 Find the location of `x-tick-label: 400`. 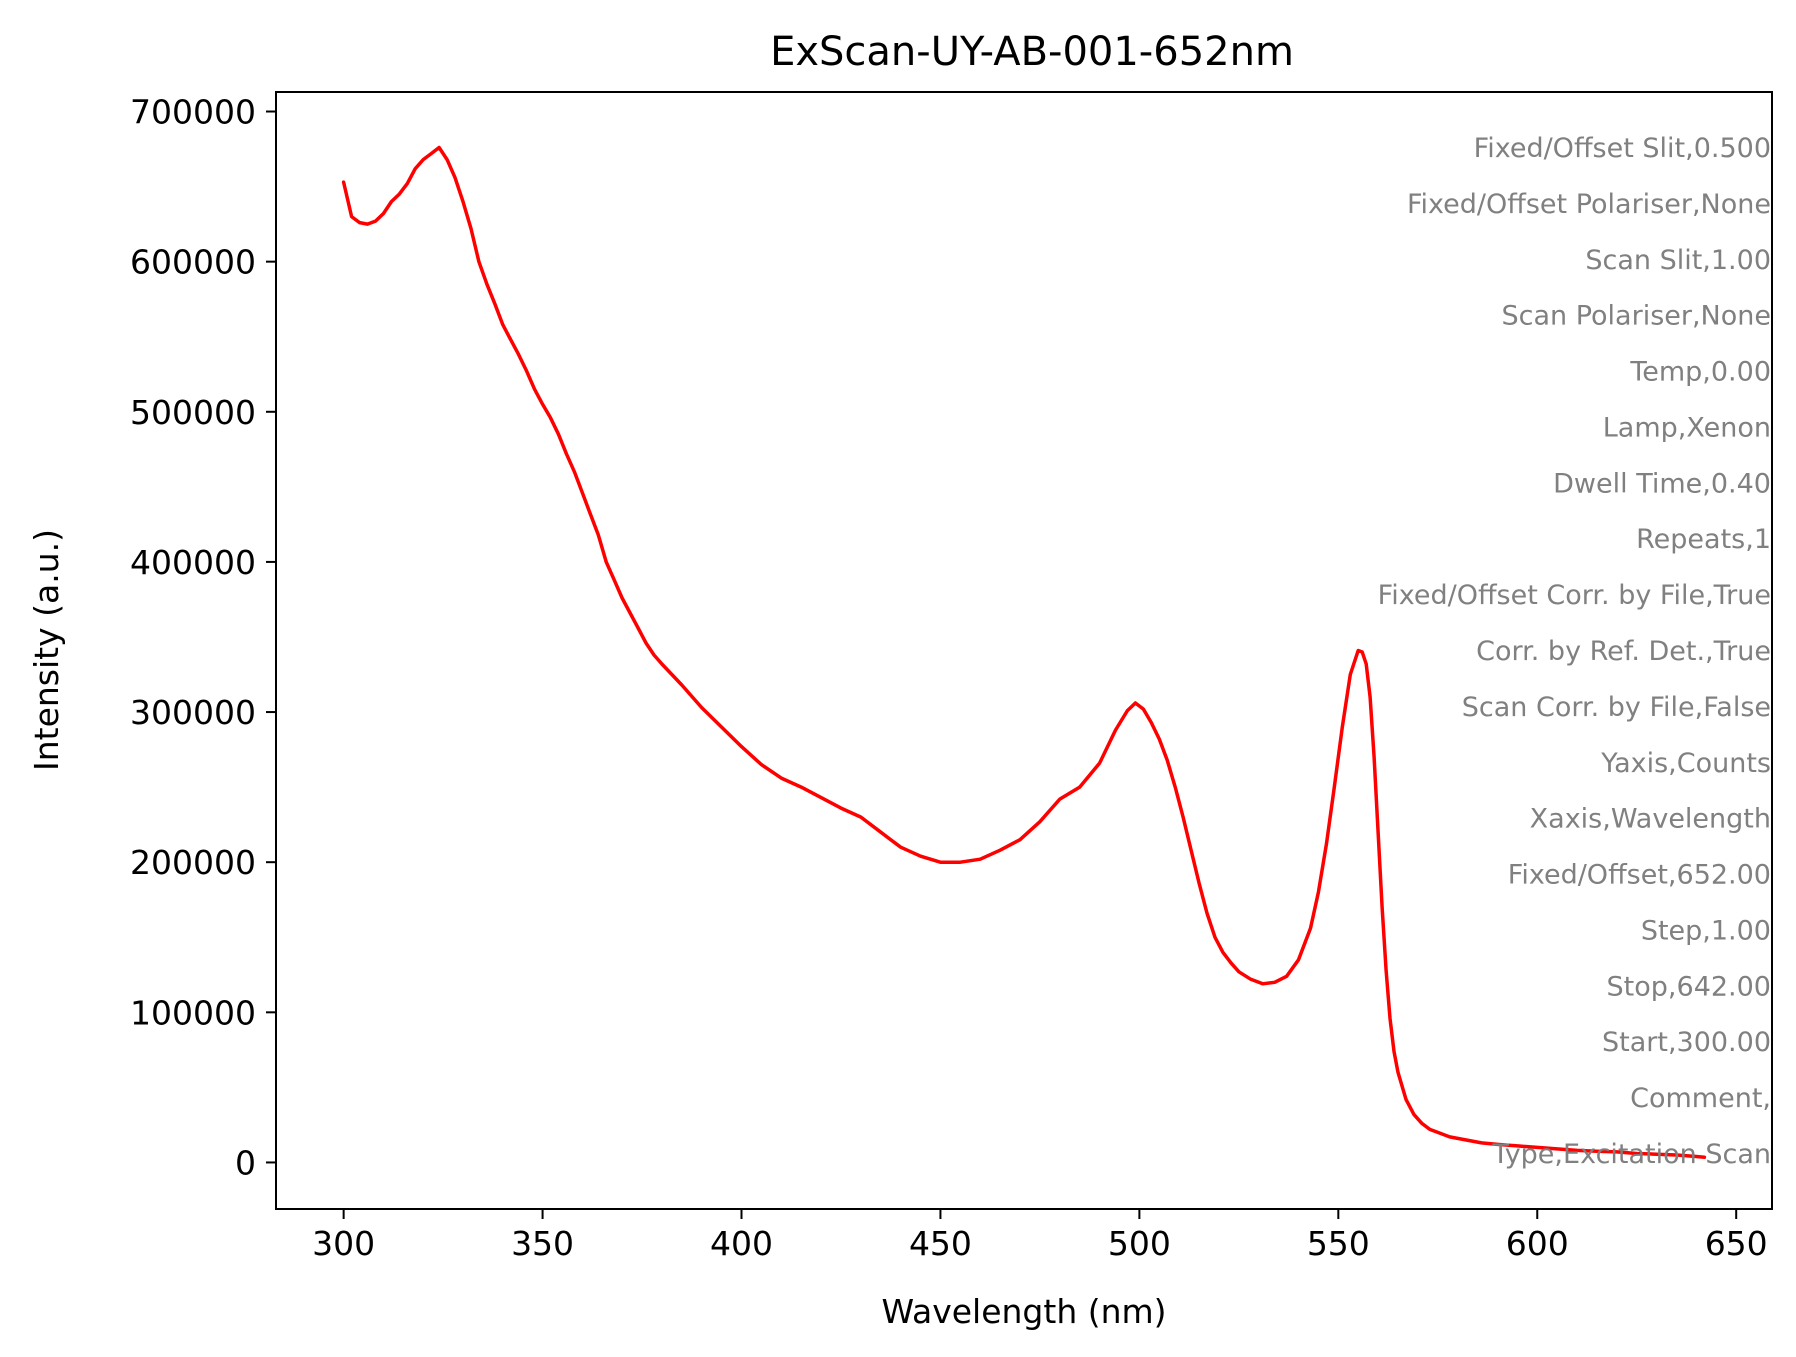

x-tick-label: 400 is located at coordinates (741, 1243).